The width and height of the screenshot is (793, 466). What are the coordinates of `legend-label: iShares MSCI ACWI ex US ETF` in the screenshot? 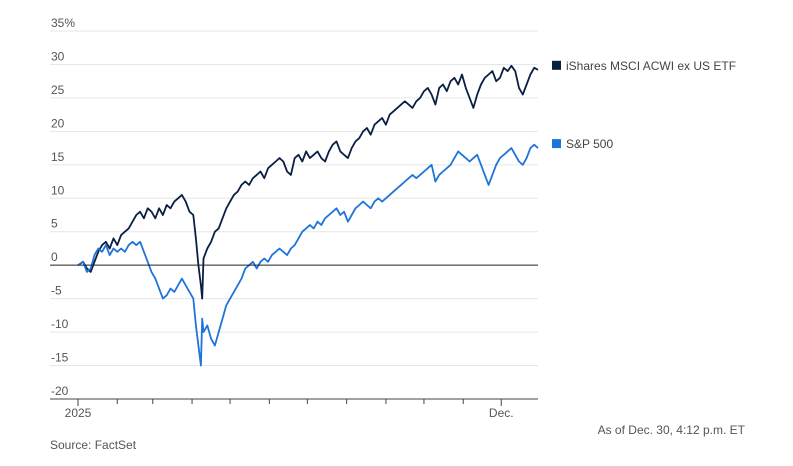 It's located at (651, 66).